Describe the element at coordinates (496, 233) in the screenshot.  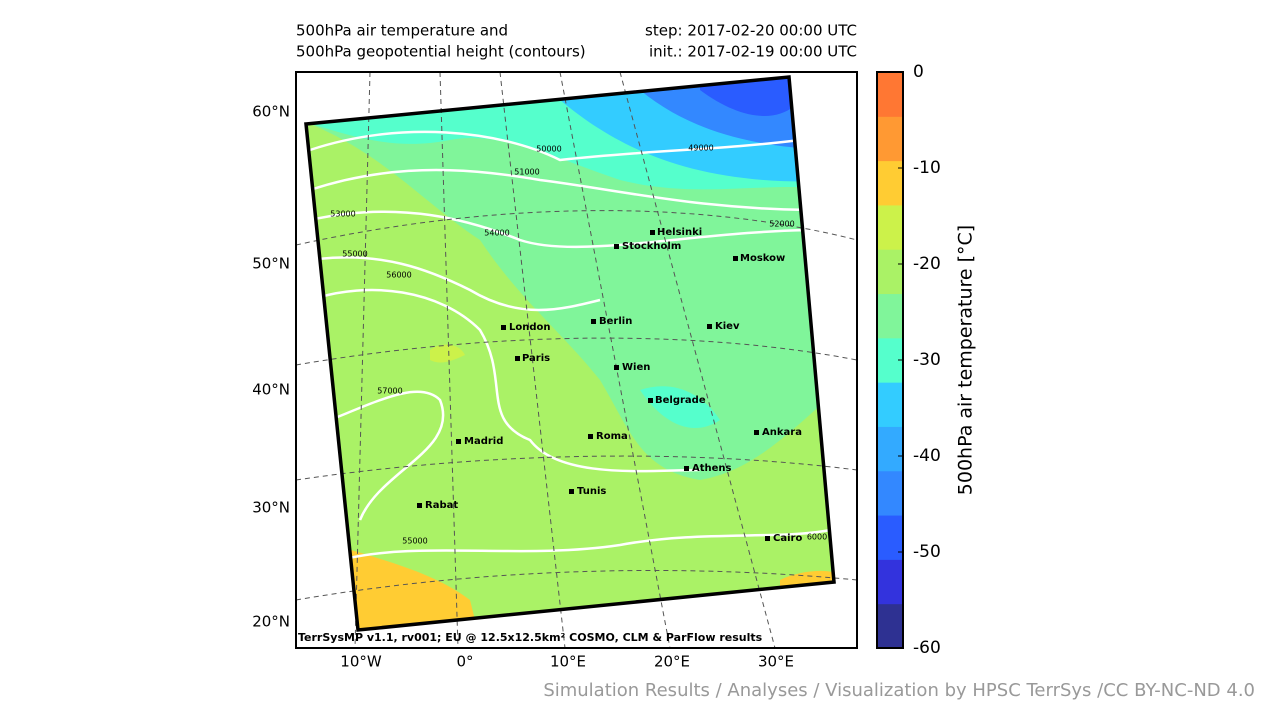
I see `contour-label: 54000` at that location.